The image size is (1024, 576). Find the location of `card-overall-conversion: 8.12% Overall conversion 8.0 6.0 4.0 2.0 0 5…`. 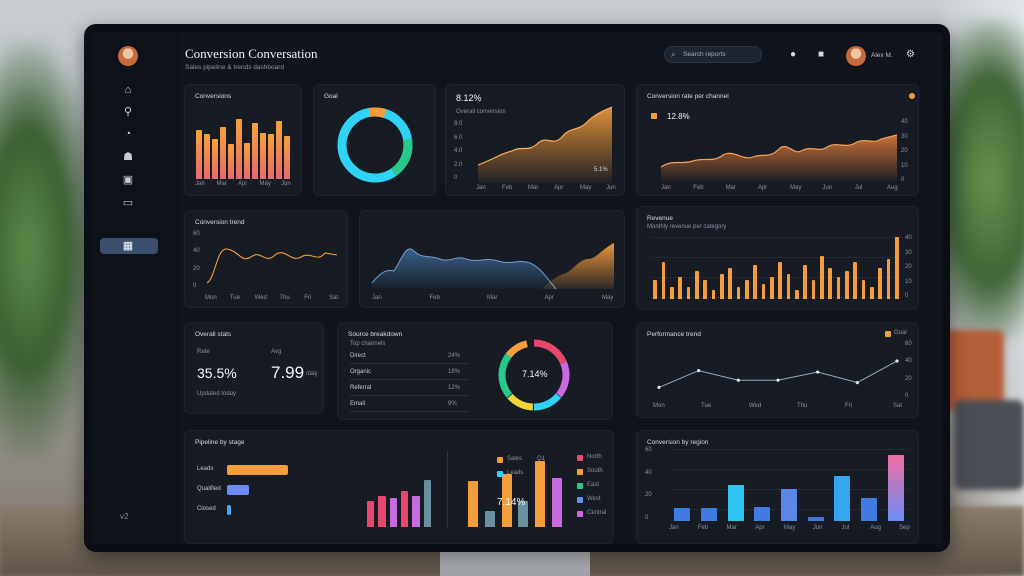

card-overall-conversion: 8.12% Overall conversion 8.0 6.0 4.0 2.0 0 5… is located at coordinates (535, 140).